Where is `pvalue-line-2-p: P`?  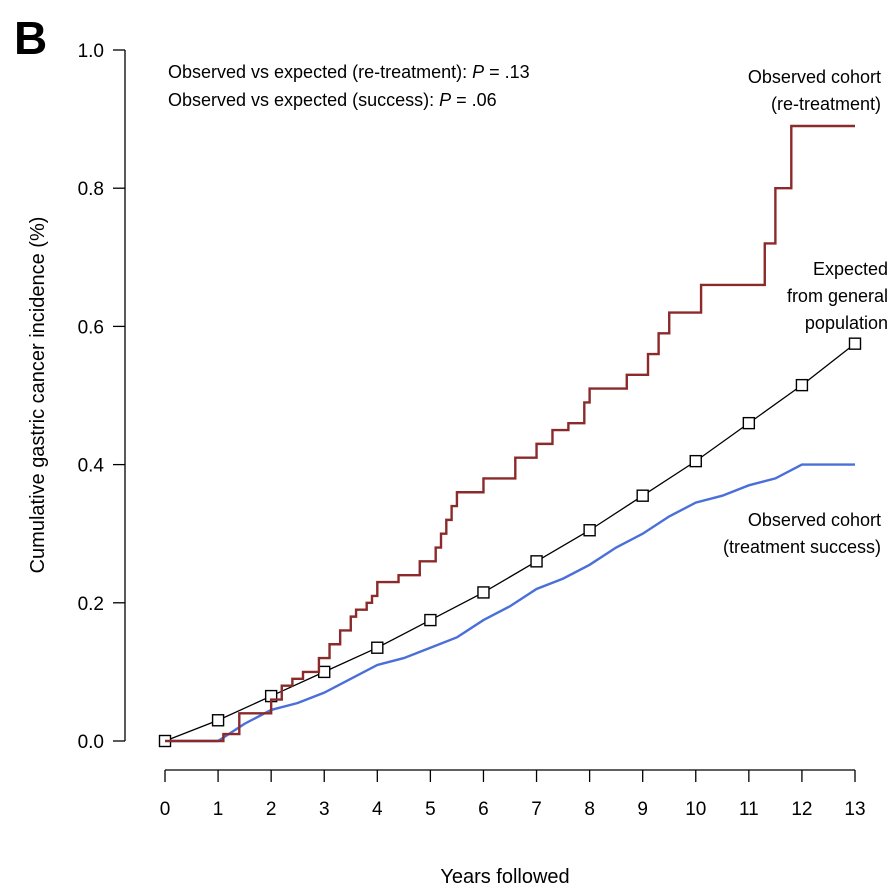
pvalue-line-2-p: P is located at coordinates (445, 100).